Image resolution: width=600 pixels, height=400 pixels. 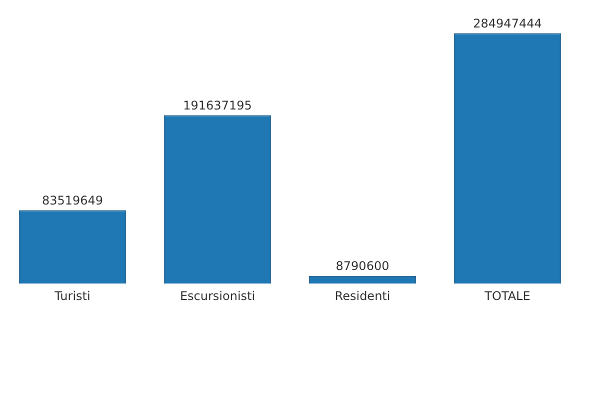 What do you see at coordinates (507, 295) in the screenshot?
I see `x-tick-label: TOTALE` at bounding box center [507, 295].